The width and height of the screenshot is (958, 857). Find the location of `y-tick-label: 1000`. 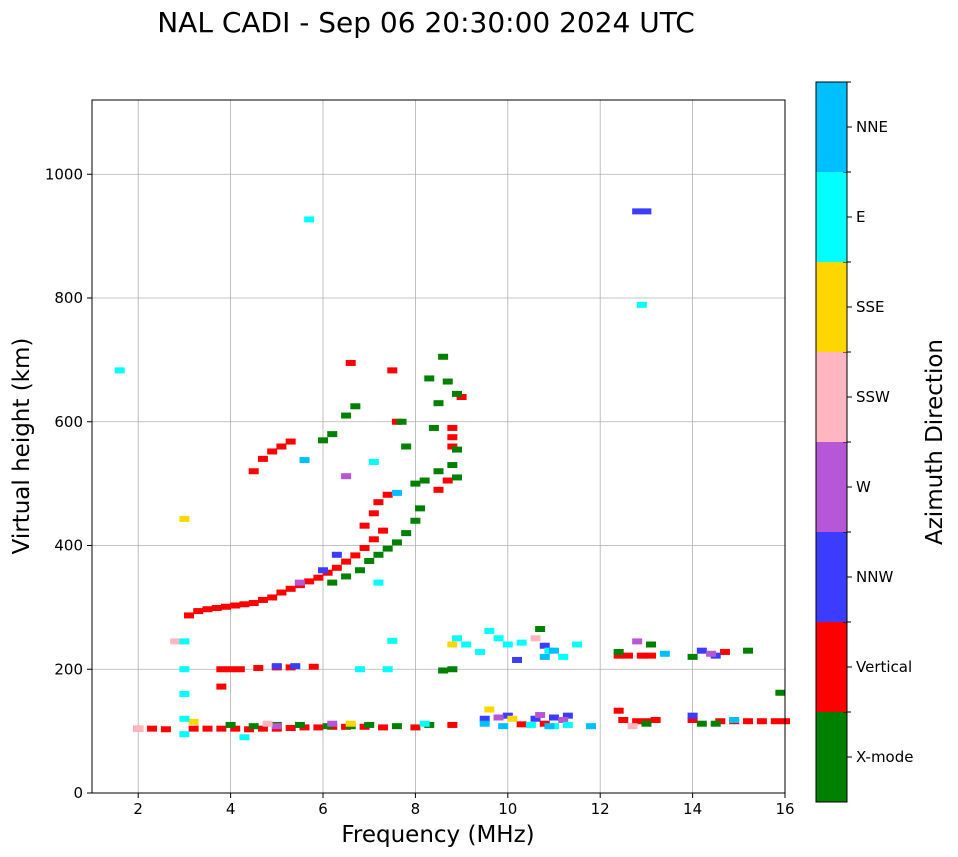

y-tick-label: 1000 is located at coordinates (64, 174).